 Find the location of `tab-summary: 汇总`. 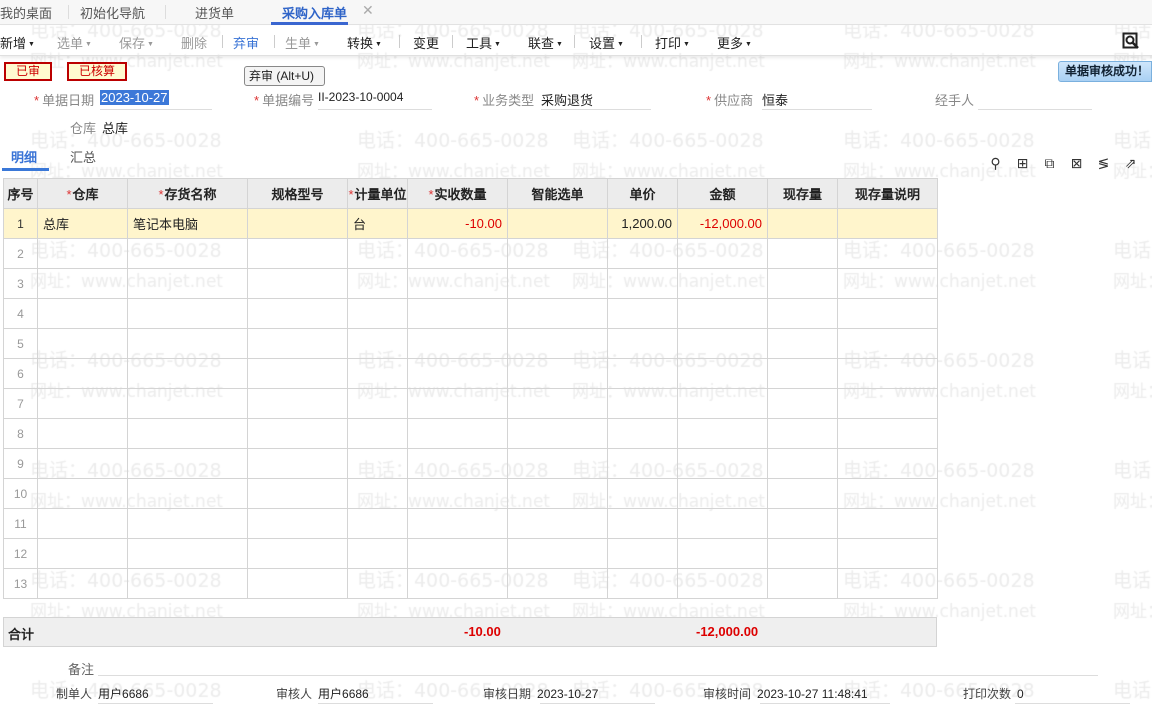

tab-summary: 汇总 is located at coordinates (83, 157).